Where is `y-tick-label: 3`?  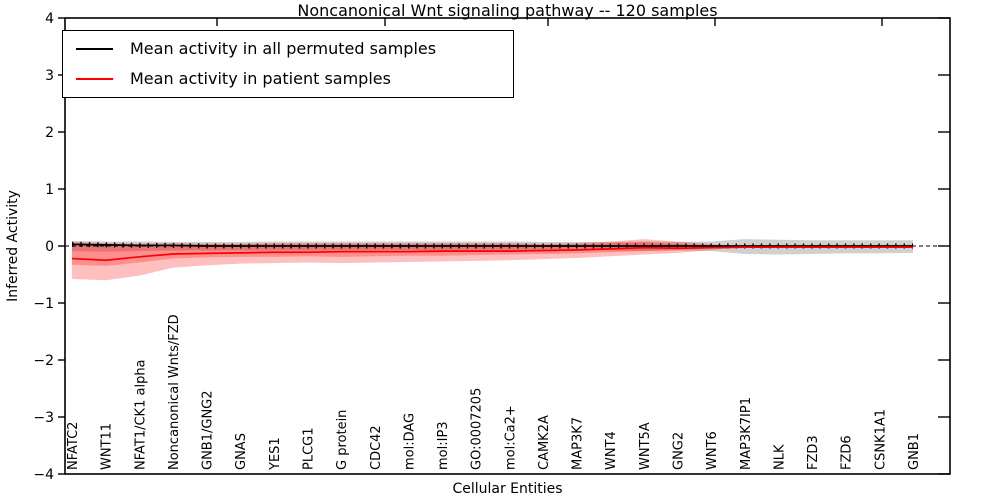 y-tick-label: 3 is located at coordinates (49, 76).